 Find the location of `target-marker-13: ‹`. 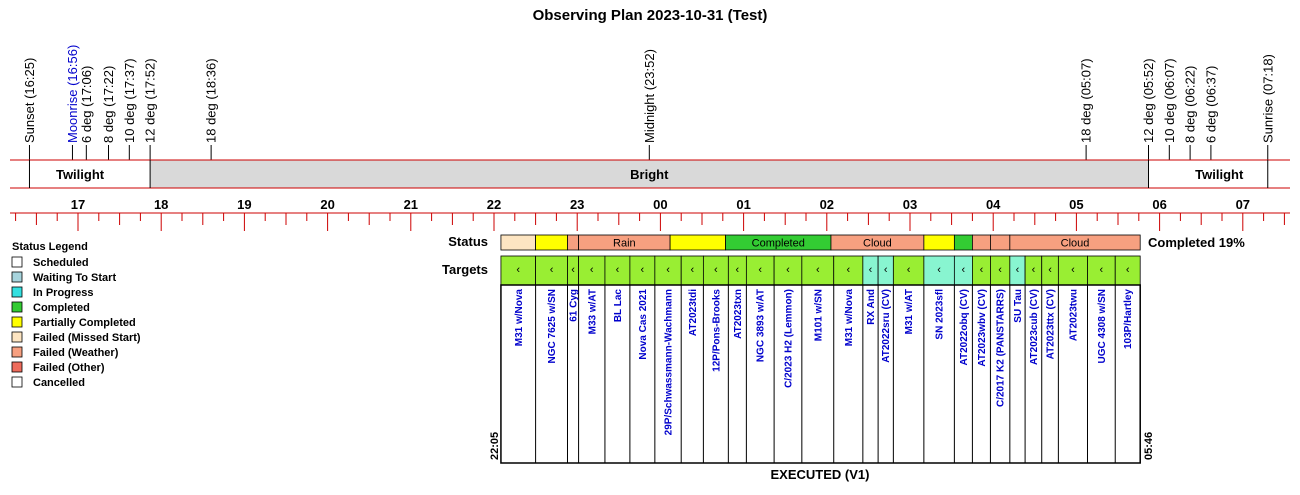

target-marker-13: ‹ is located at coordinates (848, 270).